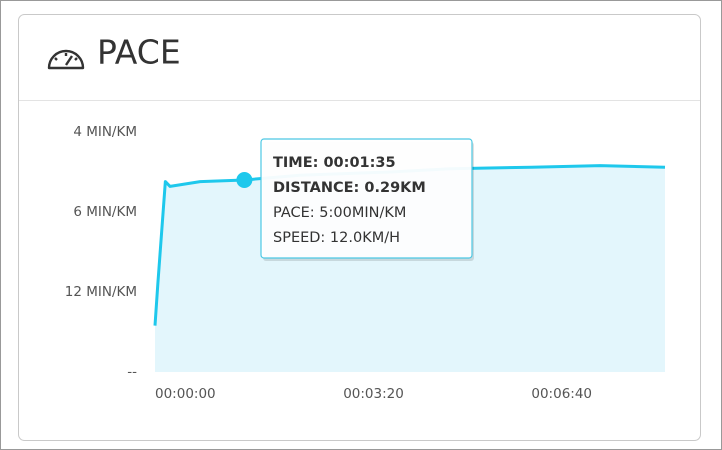  Describe the element at coordinates (366, 198) in the screenshot. I see `tooltip-box` at that location.